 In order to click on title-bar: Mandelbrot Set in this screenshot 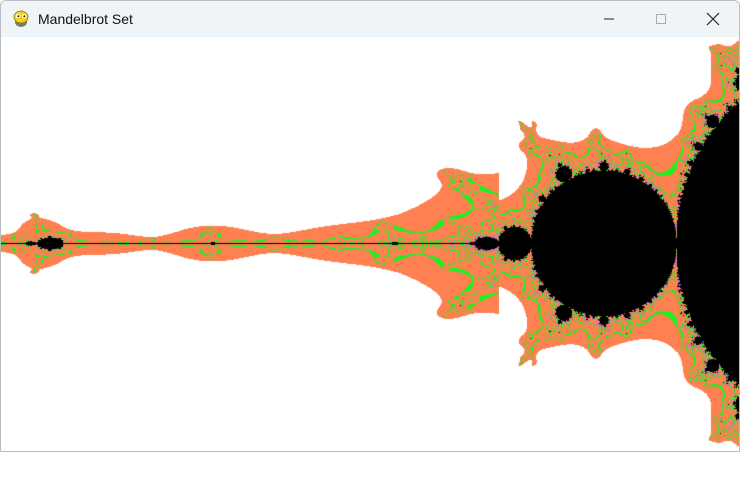, I will do `click(370, 19)`.